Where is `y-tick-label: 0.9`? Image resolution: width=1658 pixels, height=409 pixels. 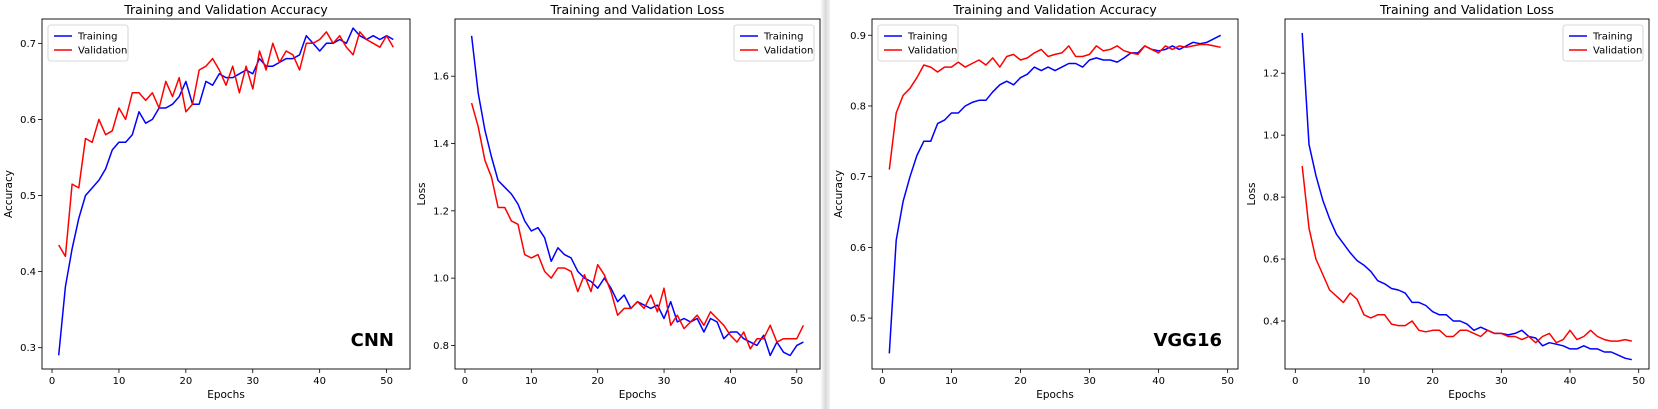
y-tick-label: 0.9 is located at coordinates (858, 36).